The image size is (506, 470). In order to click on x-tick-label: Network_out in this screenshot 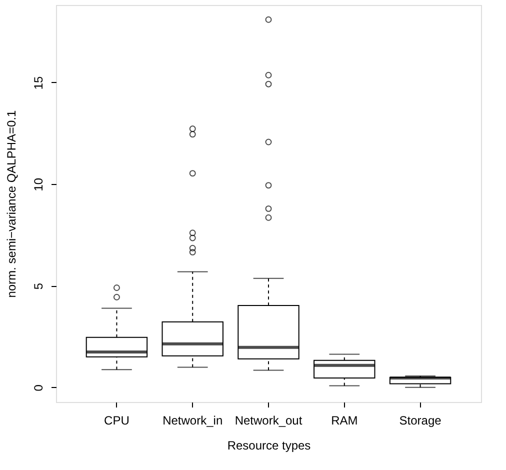, I will do `click(268, 421)`.